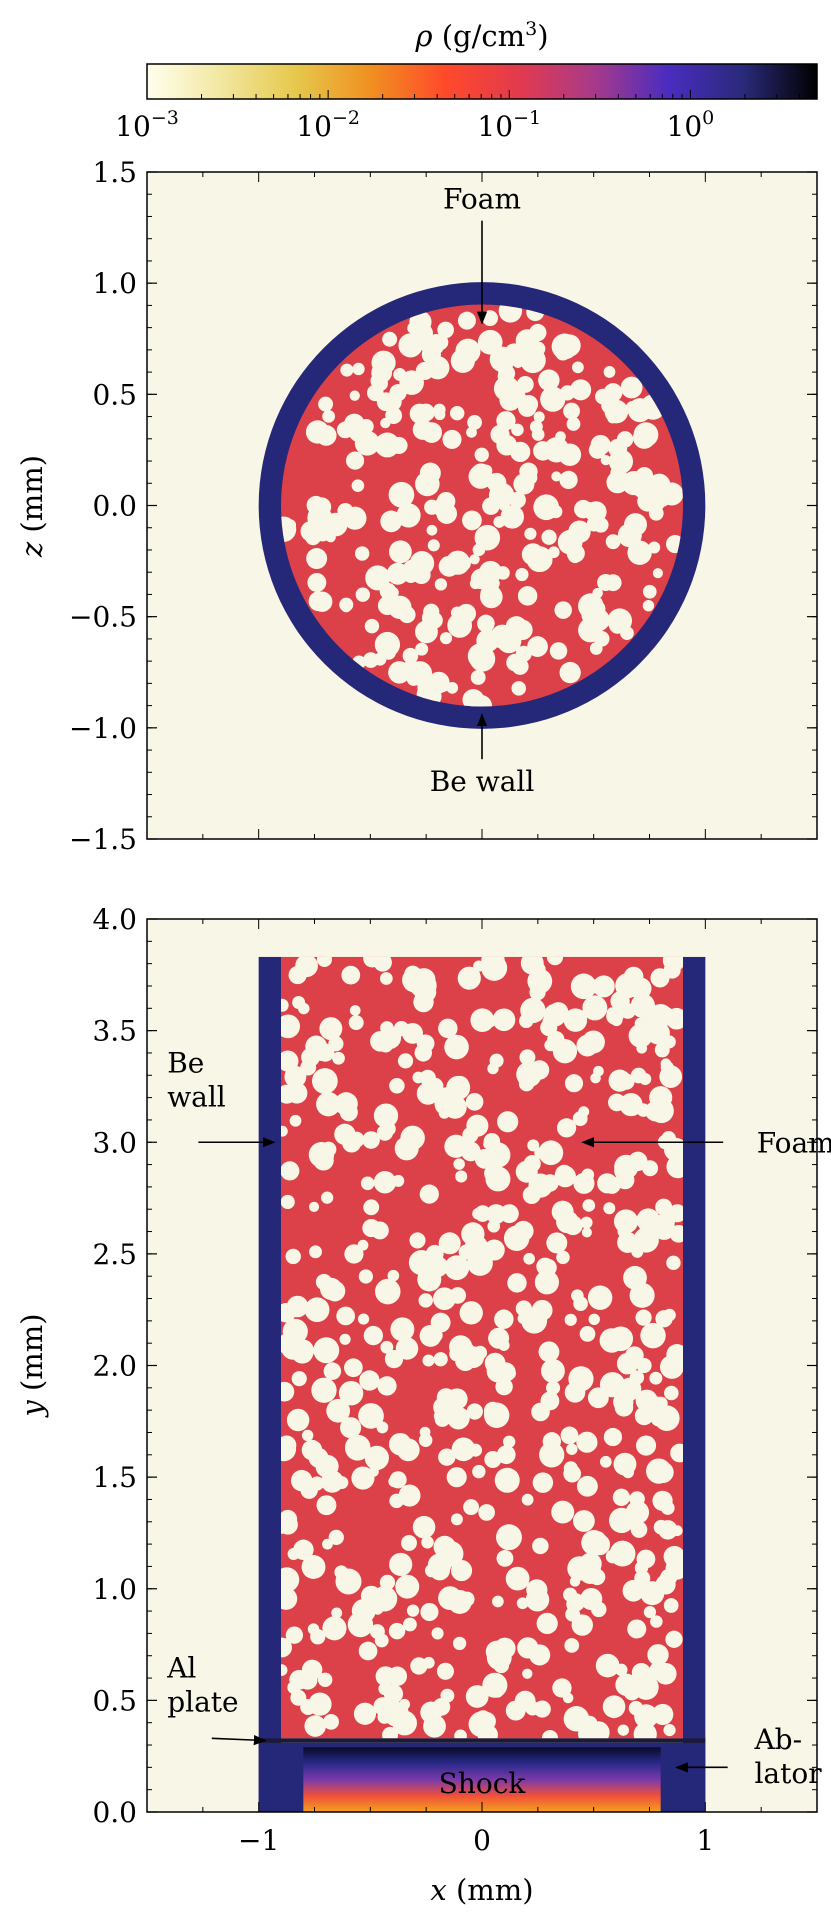  Describe the element at coordinates (181, 1668) in the screenshot. I see `annotation-label: Al` at that location.